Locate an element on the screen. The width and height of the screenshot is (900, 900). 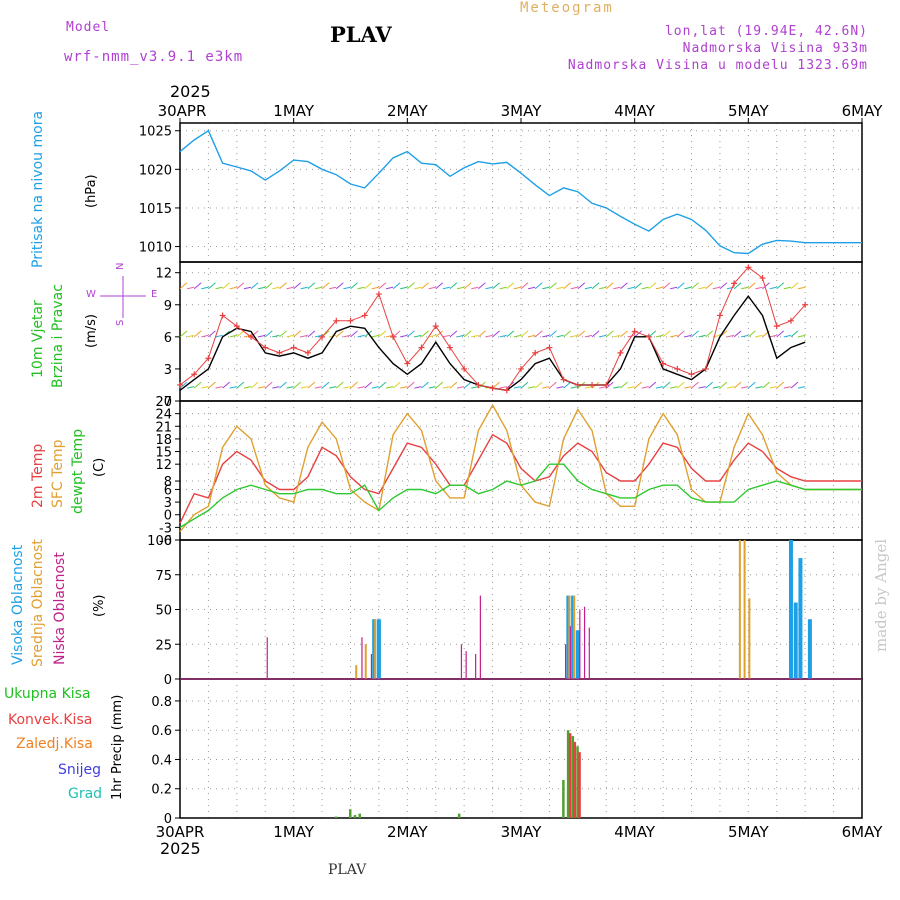
x-tick-label-bottom: 6MAY is located at coordinates (863, 832).